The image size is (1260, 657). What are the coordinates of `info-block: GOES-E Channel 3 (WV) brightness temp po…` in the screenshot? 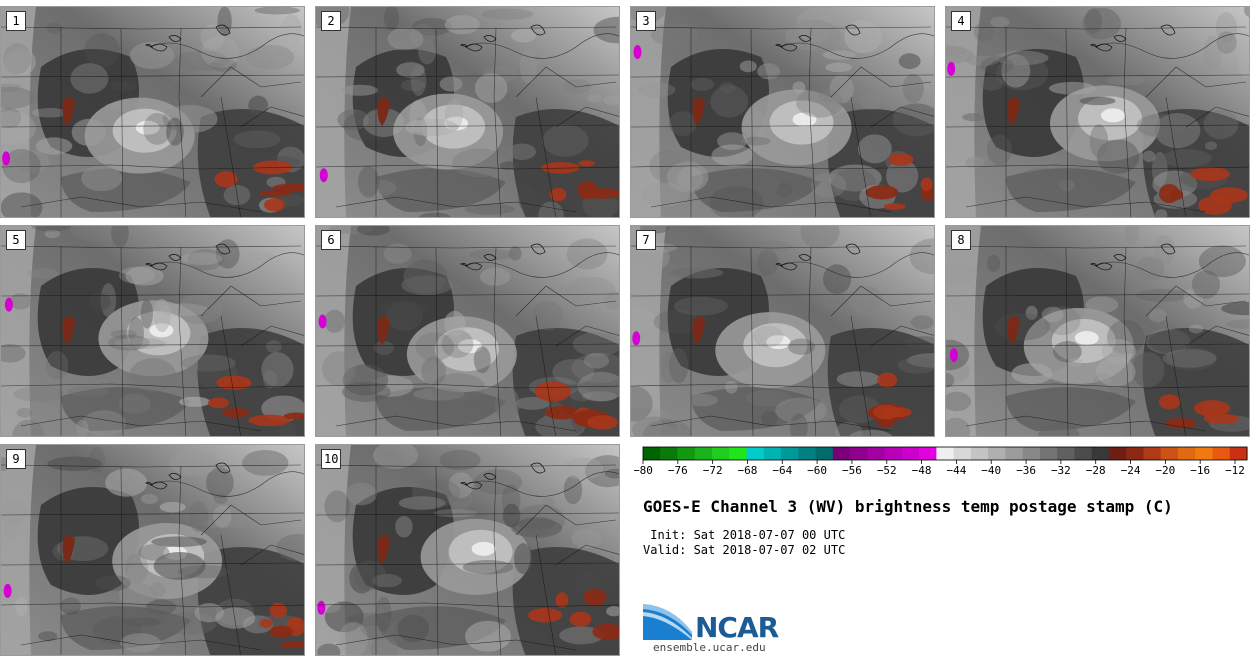 It's located at (943, 527).